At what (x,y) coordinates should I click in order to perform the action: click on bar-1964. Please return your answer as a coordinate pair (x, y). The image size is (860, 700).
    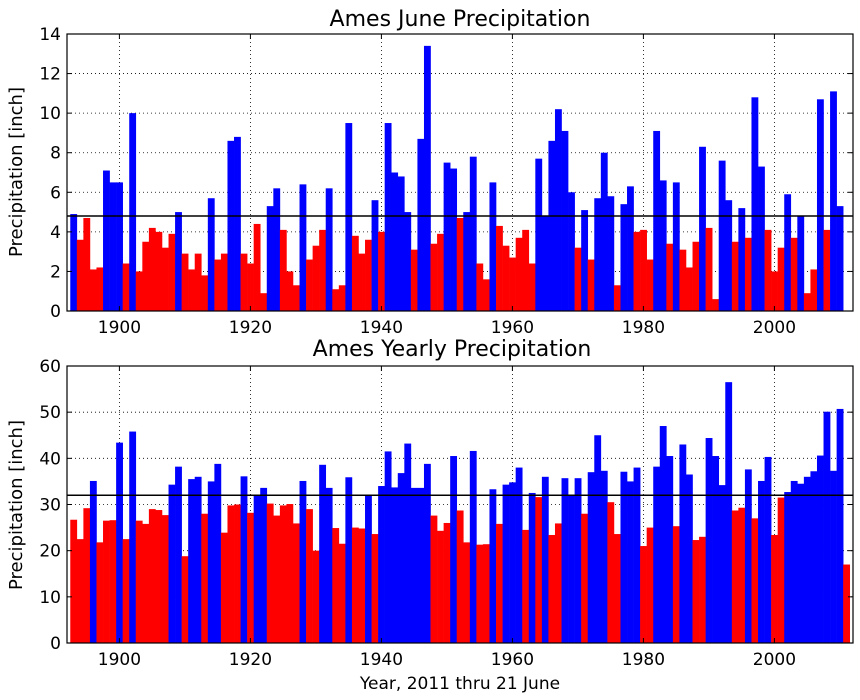
    Looking at the image, I should click on (539, 570).